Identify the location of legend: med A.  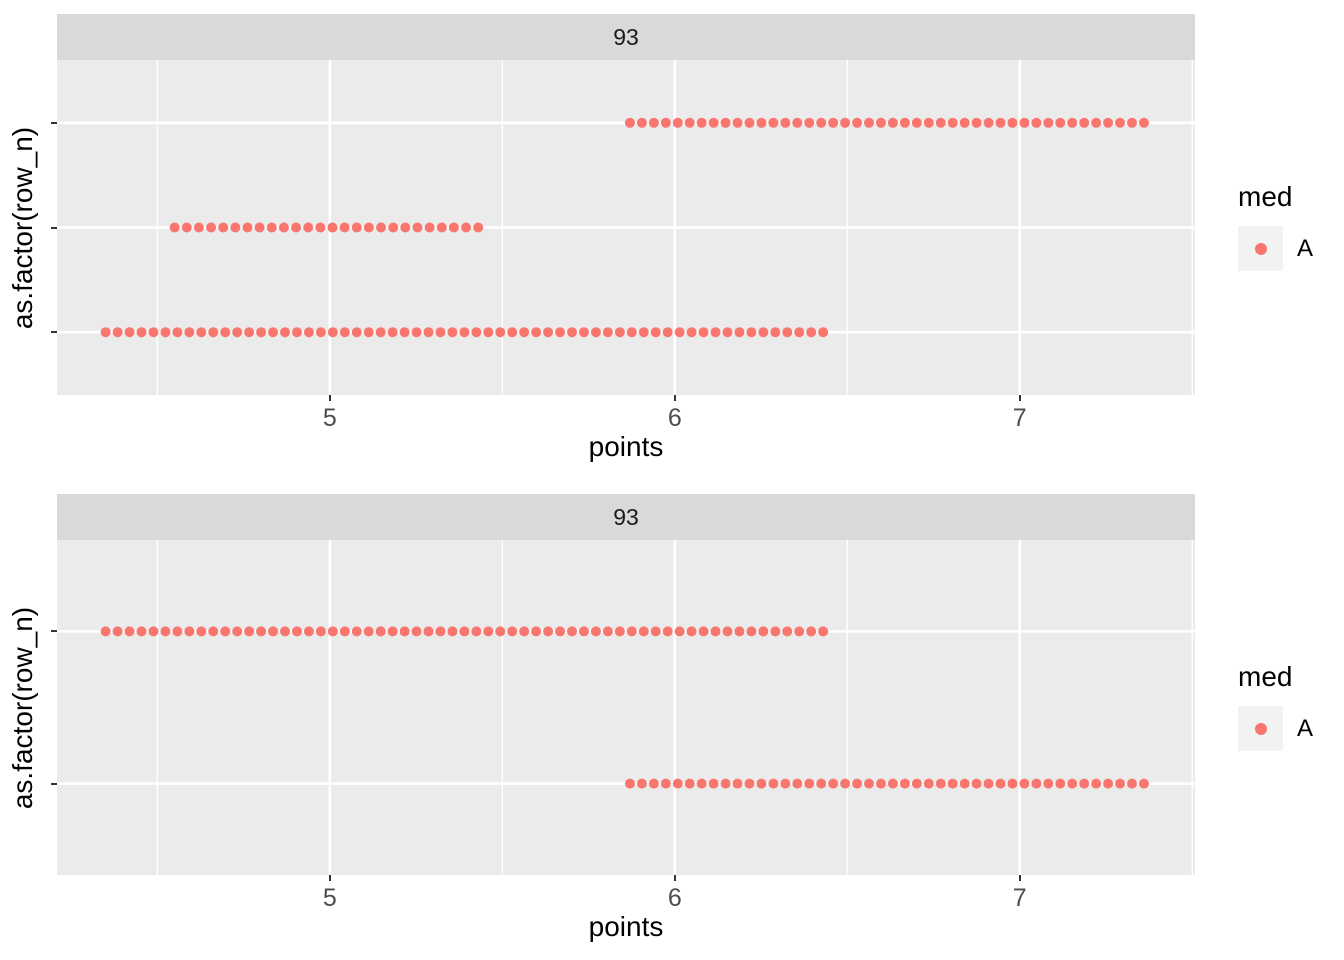
(1275, 706).